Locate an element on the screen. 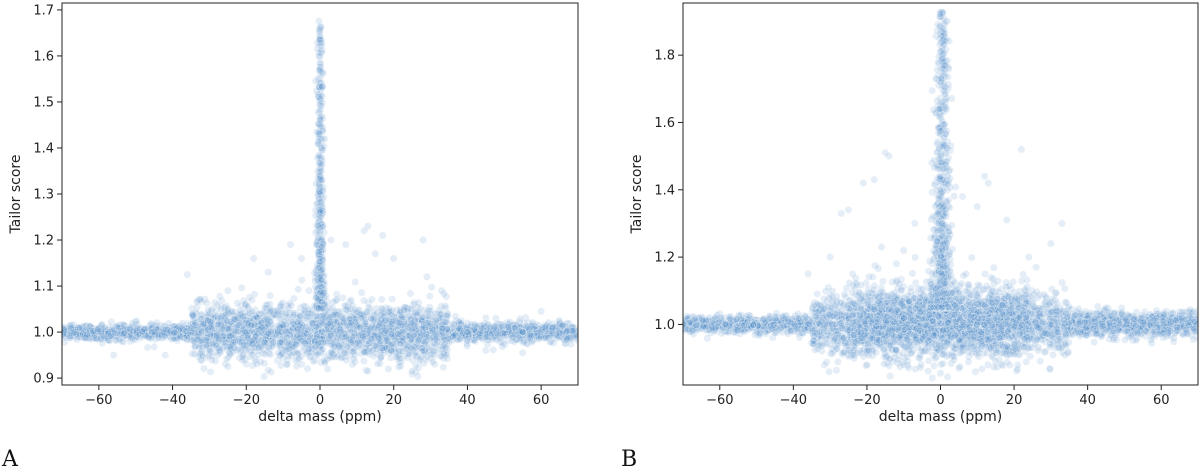  y-tick-label: 0.9 is located at coordinates (43, 379).